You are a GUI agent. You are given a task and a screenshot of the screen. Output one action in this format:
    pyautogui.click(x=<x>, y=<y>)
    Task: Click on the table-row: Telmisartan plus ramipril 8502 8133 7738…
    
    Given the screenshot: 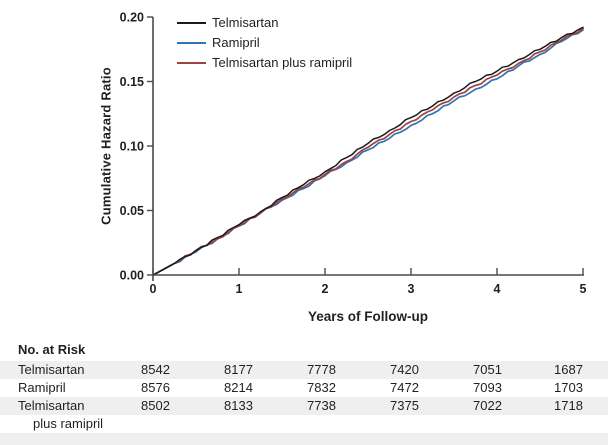 What is the action you would take?
    pyautogui.click(x=304, y=415)
    